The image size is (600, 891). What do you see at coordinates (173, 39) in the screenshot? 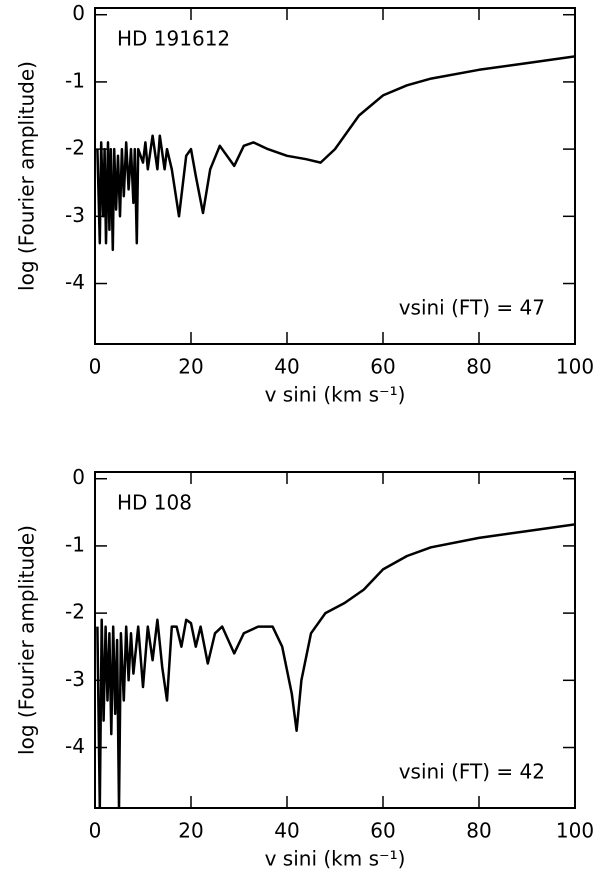
I see `annotation: HD 191612` at bounding box center [173, 39].